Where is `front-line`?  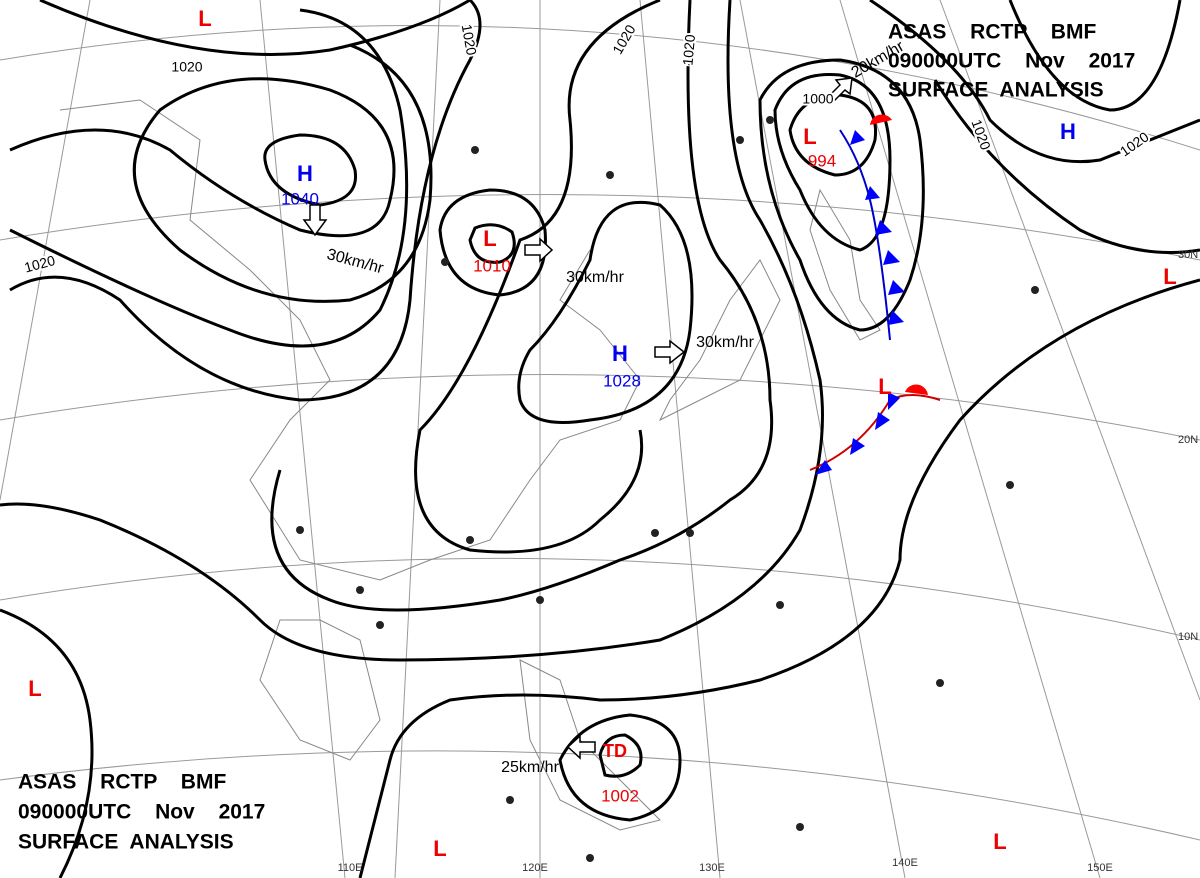
front-line is located at coordinates (875, 432).